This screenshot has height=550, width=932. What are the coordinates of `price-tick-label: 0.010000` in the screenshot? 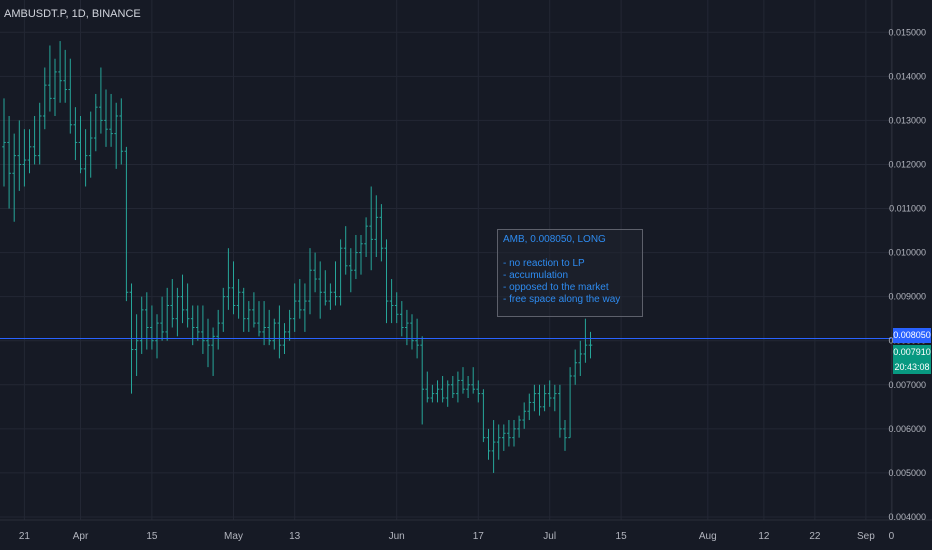 It's located at (907, 253).